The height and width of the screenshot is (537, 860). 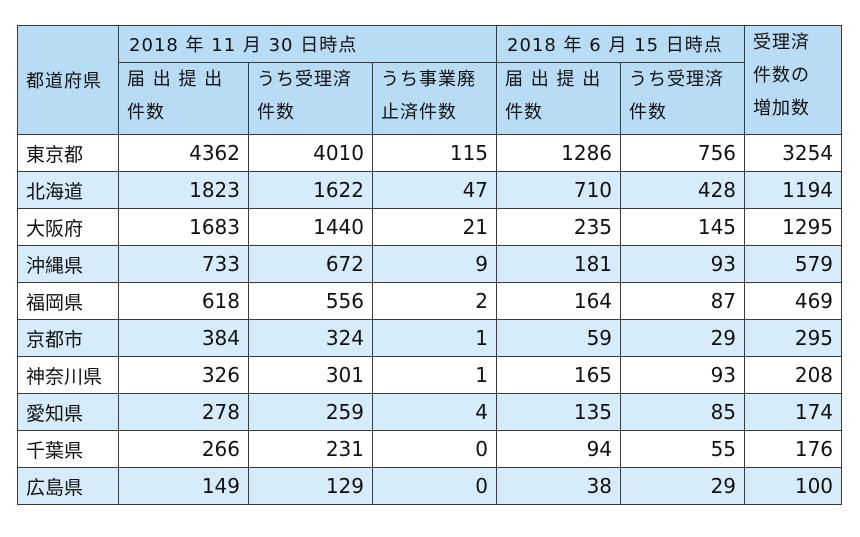 I want to click on header-nov-filed: 届 出 提 出 件数, so click(x=183, y=98).